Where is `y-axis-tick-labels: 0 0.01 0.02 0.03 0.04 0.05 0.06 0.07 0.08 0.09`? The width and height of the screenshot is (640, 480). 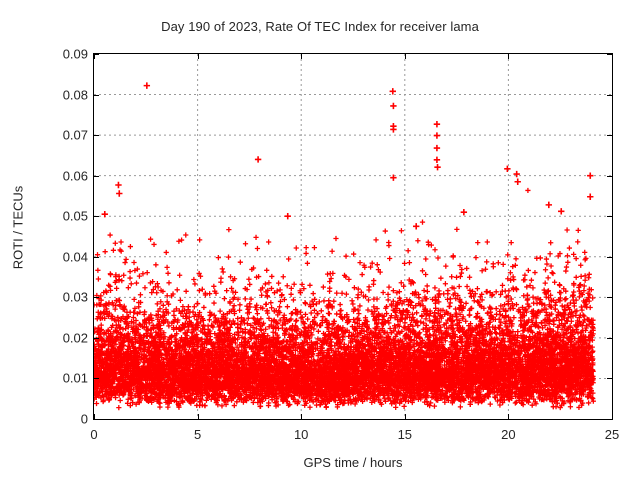 y-axis-tick-labels: 0 0.01 0.02 0.03 0.04 0.05 0.06 0.07 0.08 0.09 is located at coordinates (44, 240).